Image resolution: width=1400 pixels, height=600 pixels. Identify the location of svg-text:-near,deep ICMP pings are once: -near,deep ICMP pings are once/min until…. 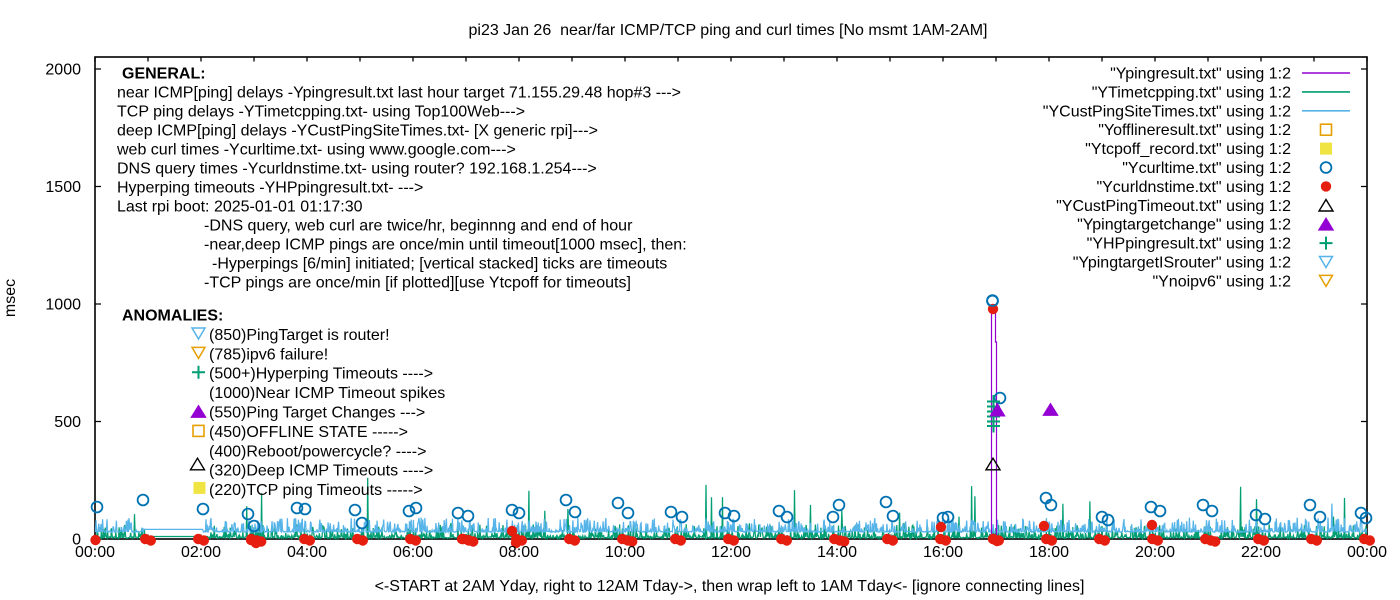
(445, 245).